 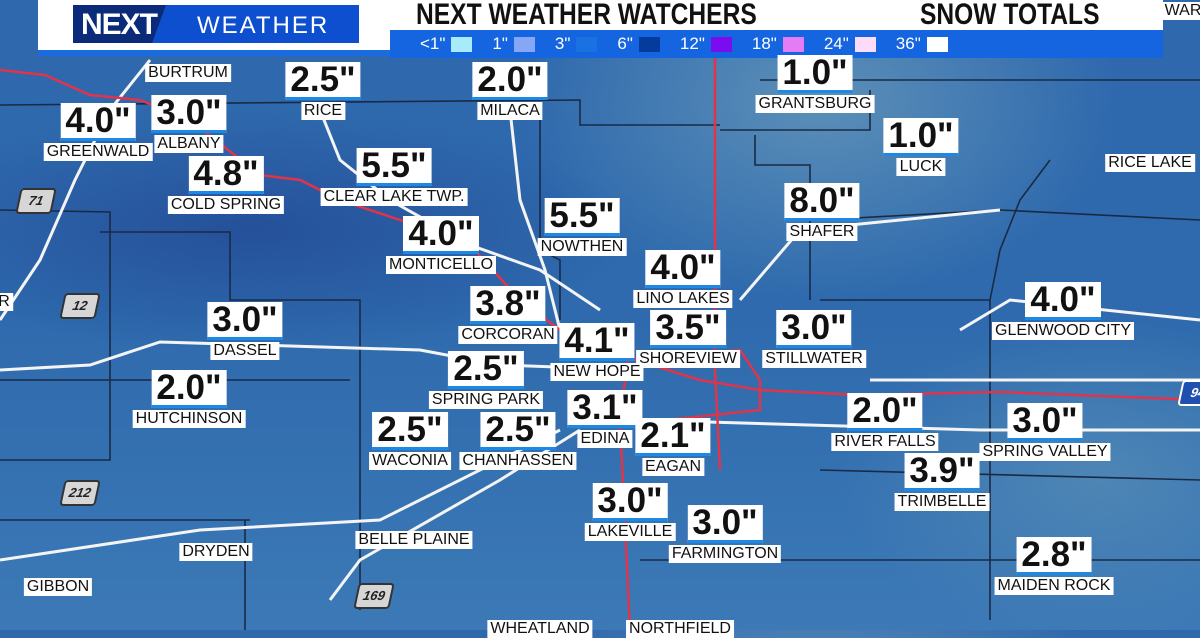 I want to click on legend-item: 36", so click(x=922, y=44).